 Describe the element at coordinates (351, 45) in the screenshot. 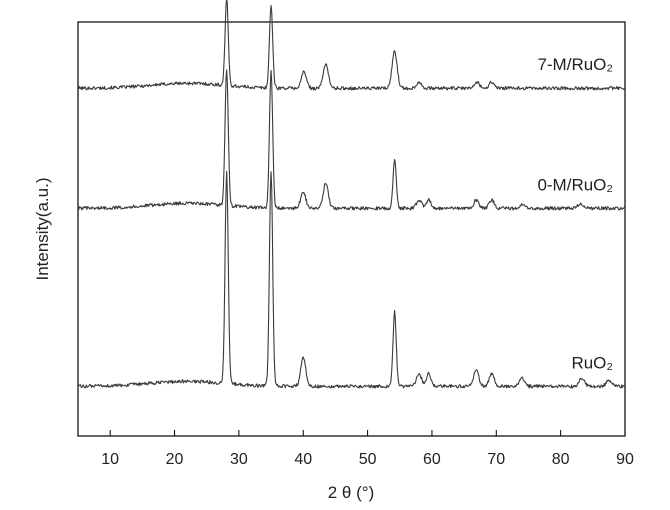

I see `series-line` at that location.